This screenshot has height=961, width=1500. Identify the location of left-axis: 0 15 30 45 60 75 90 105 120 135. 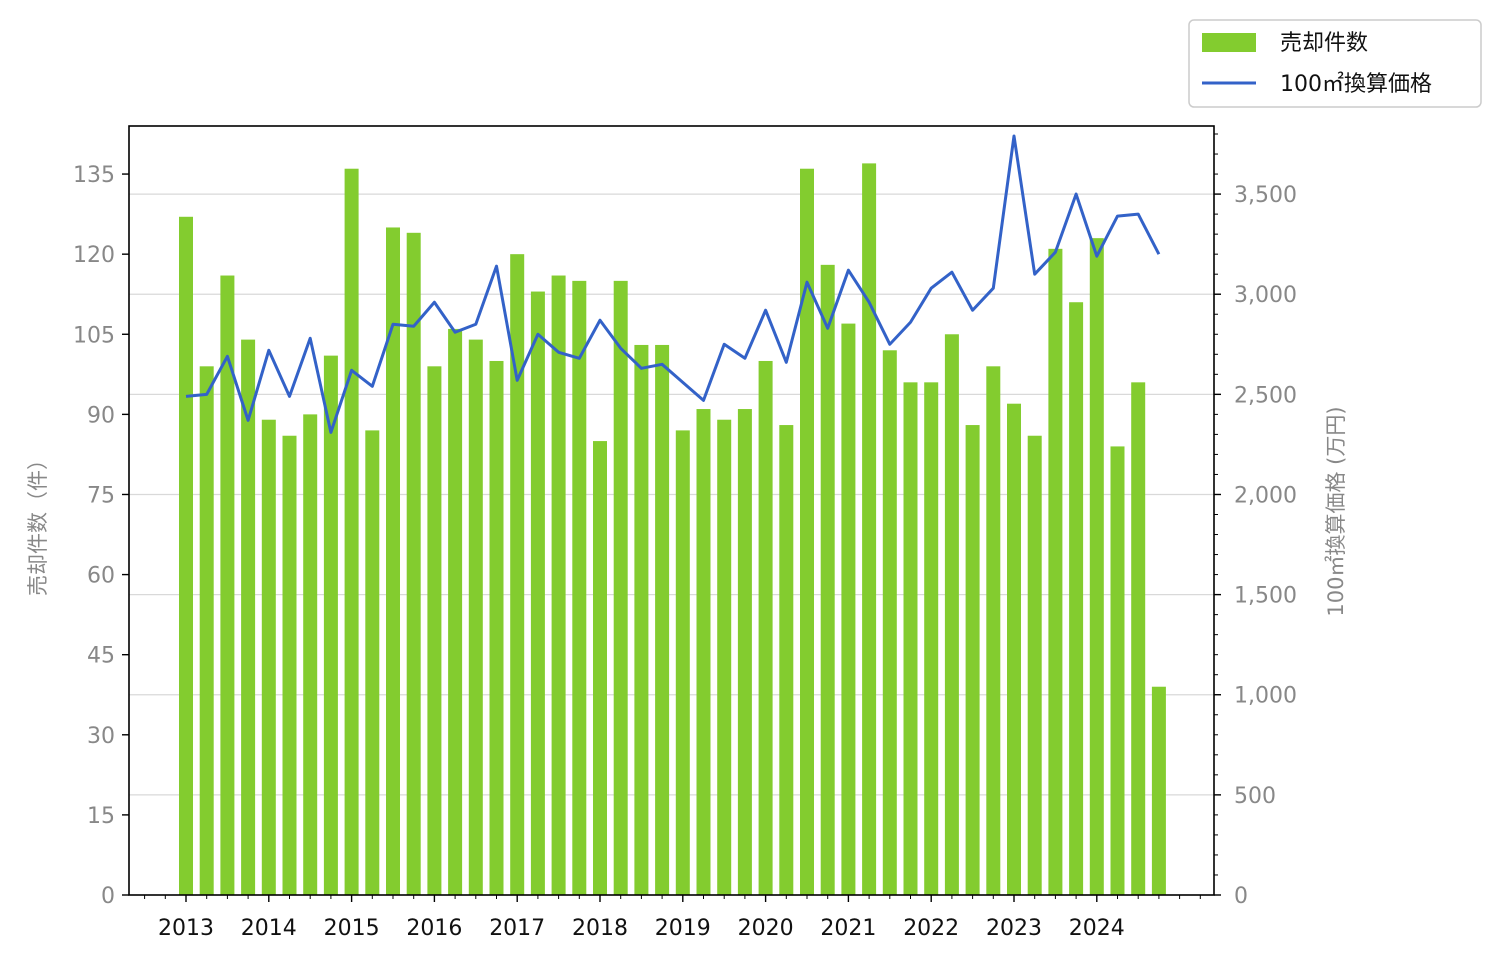
(101, 536).